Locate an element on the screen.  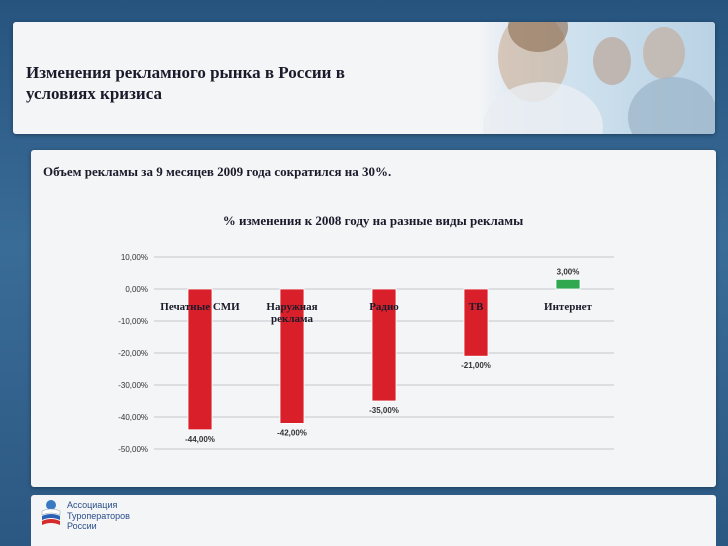
category-label: Интернет is located at coordinates (568, 307).